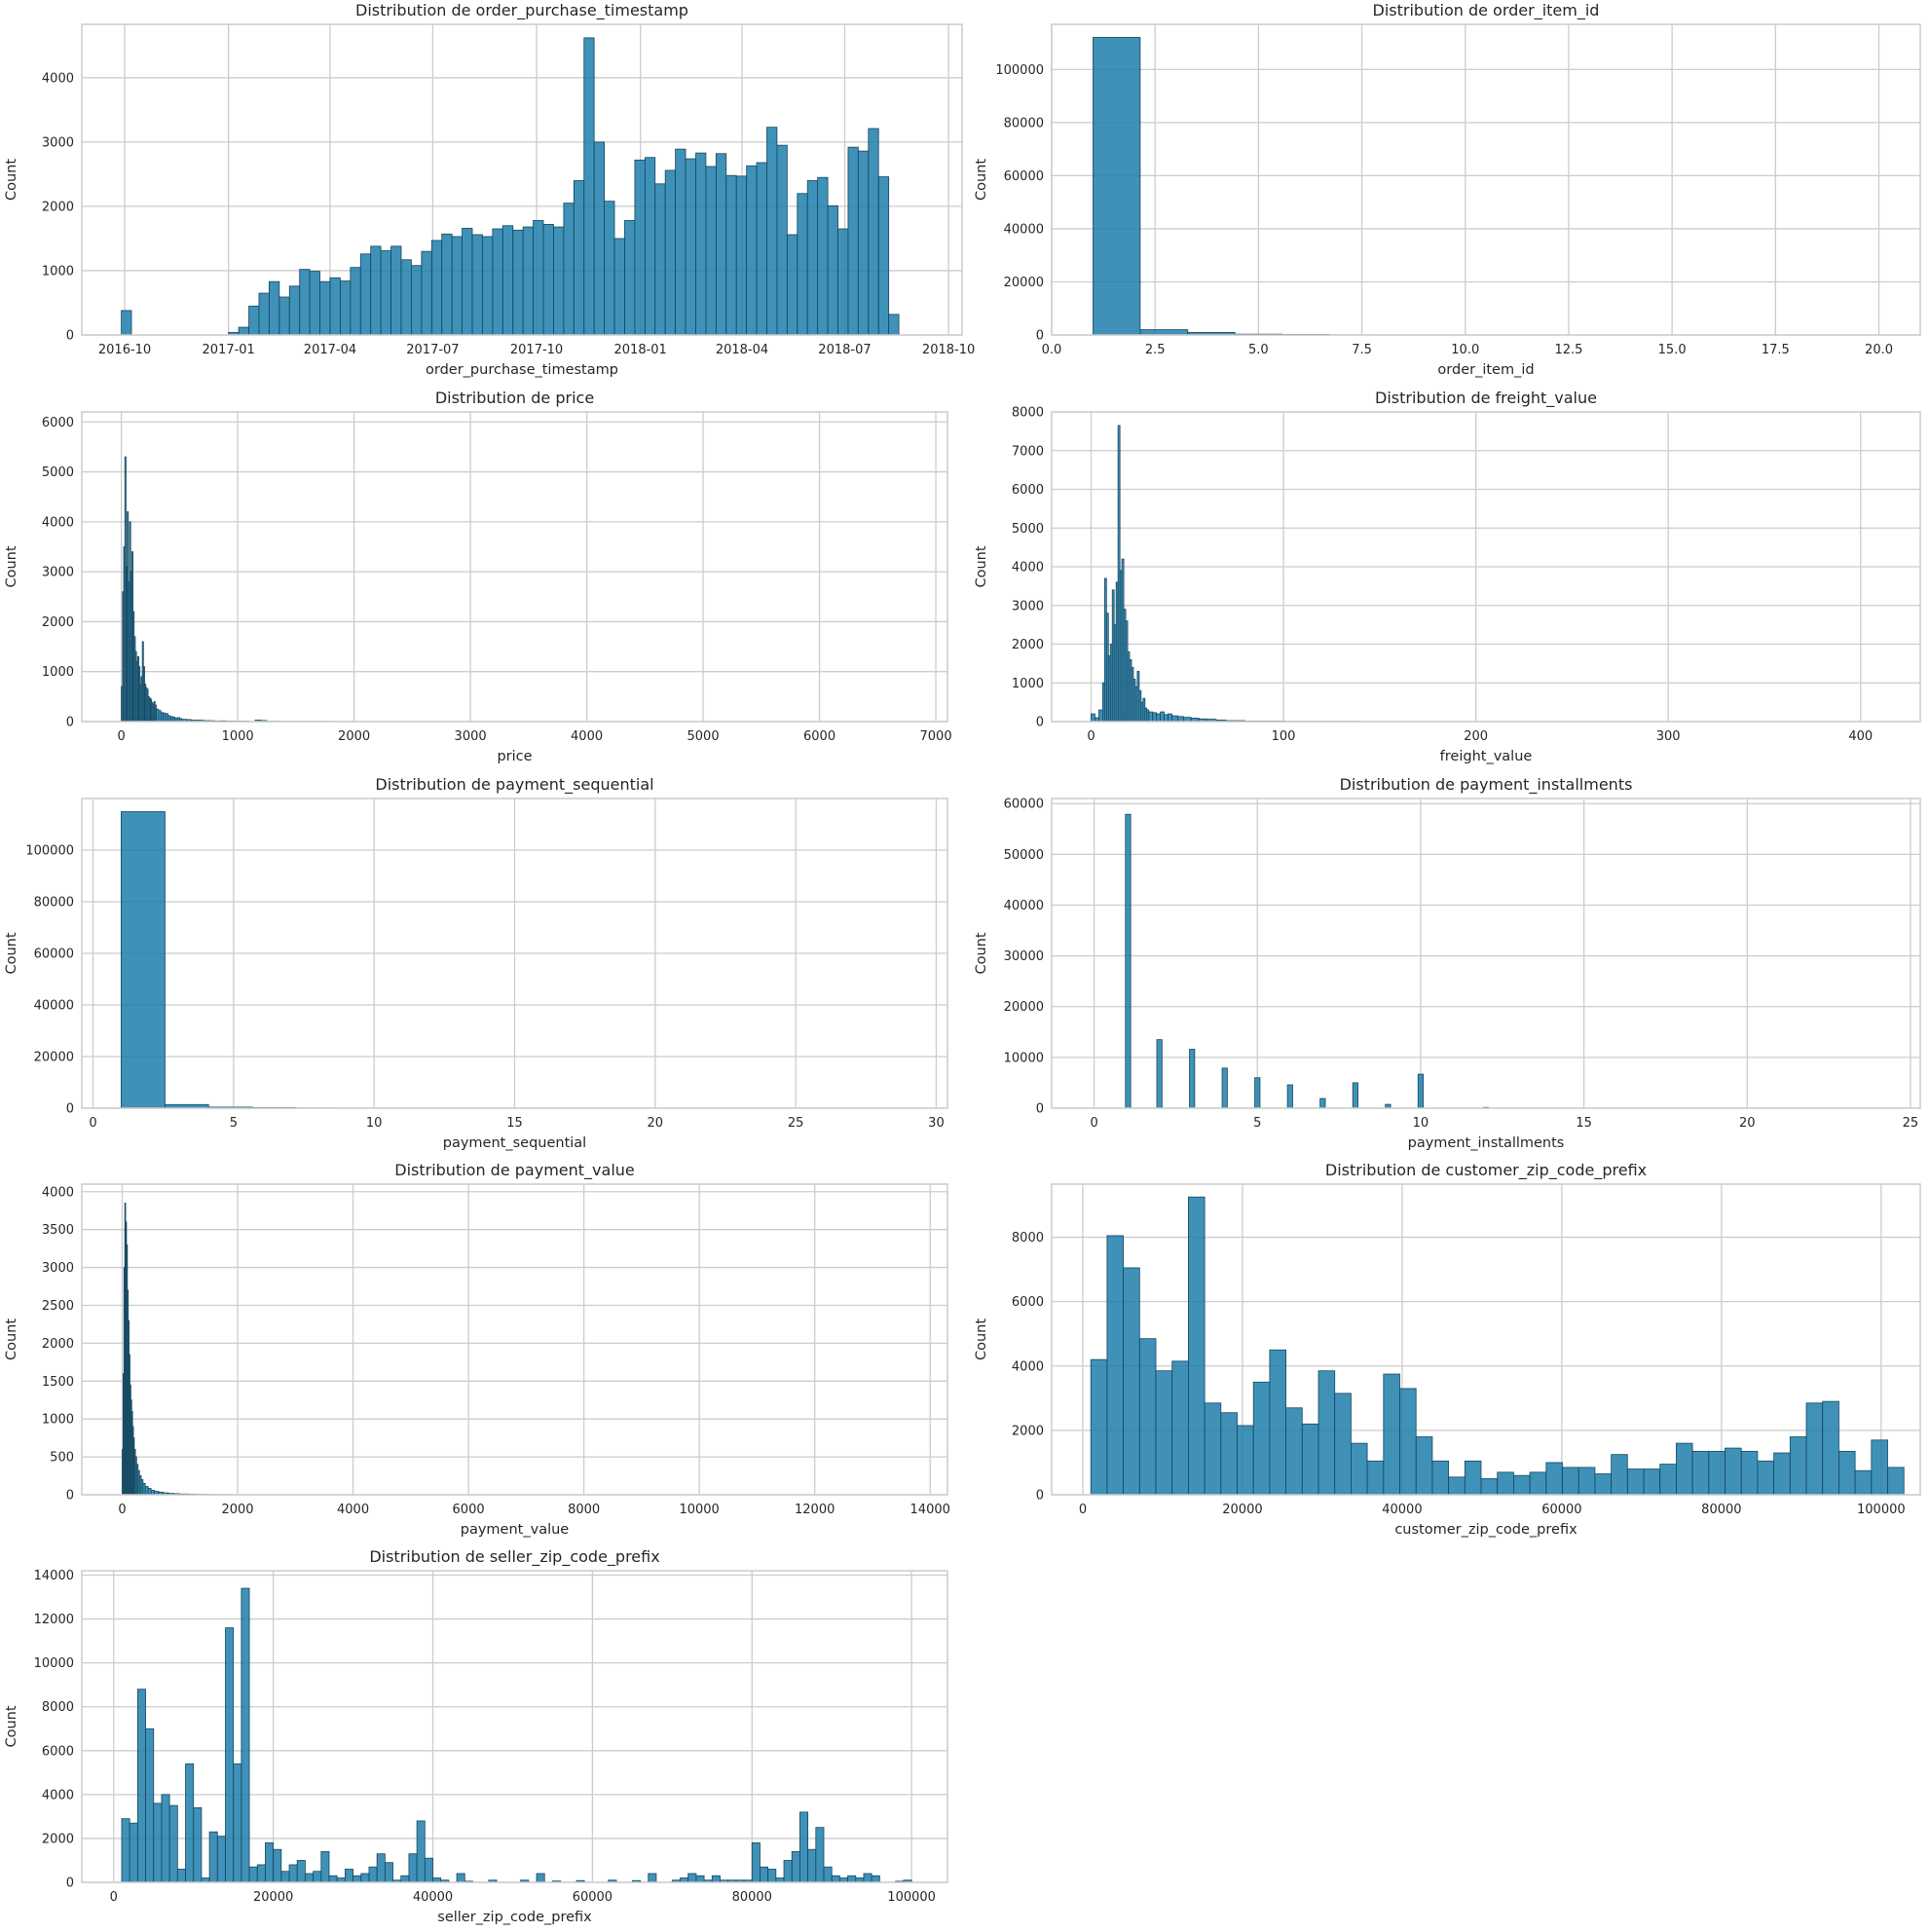  What do you see at coordinates (58, 522) in the screenshot?
I see `y-tick-label: 4000` at bounding box center [58, 522].